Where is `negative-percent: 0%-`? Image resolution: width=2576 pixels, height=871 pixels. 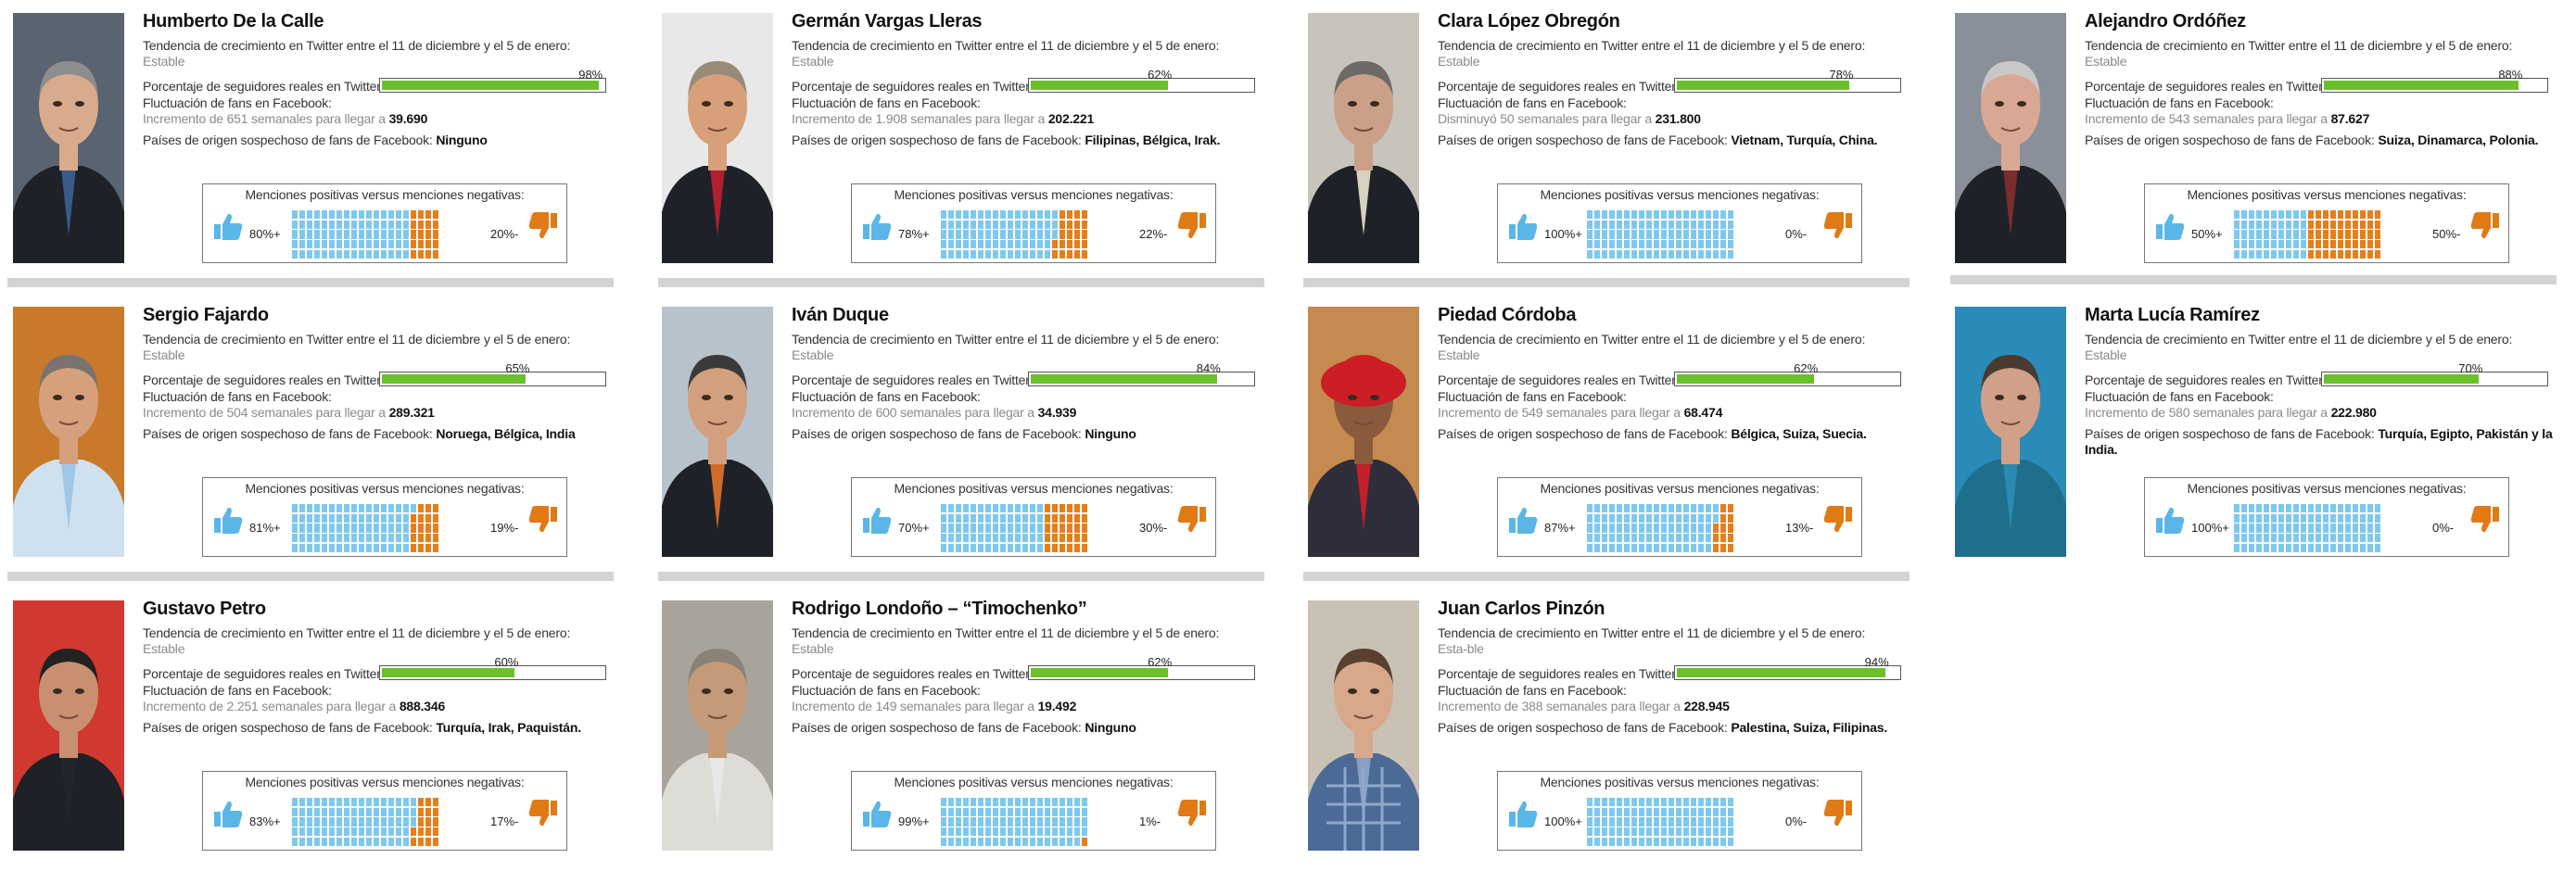
negative-percent: 0%- is located at coordinates (1796, 234).